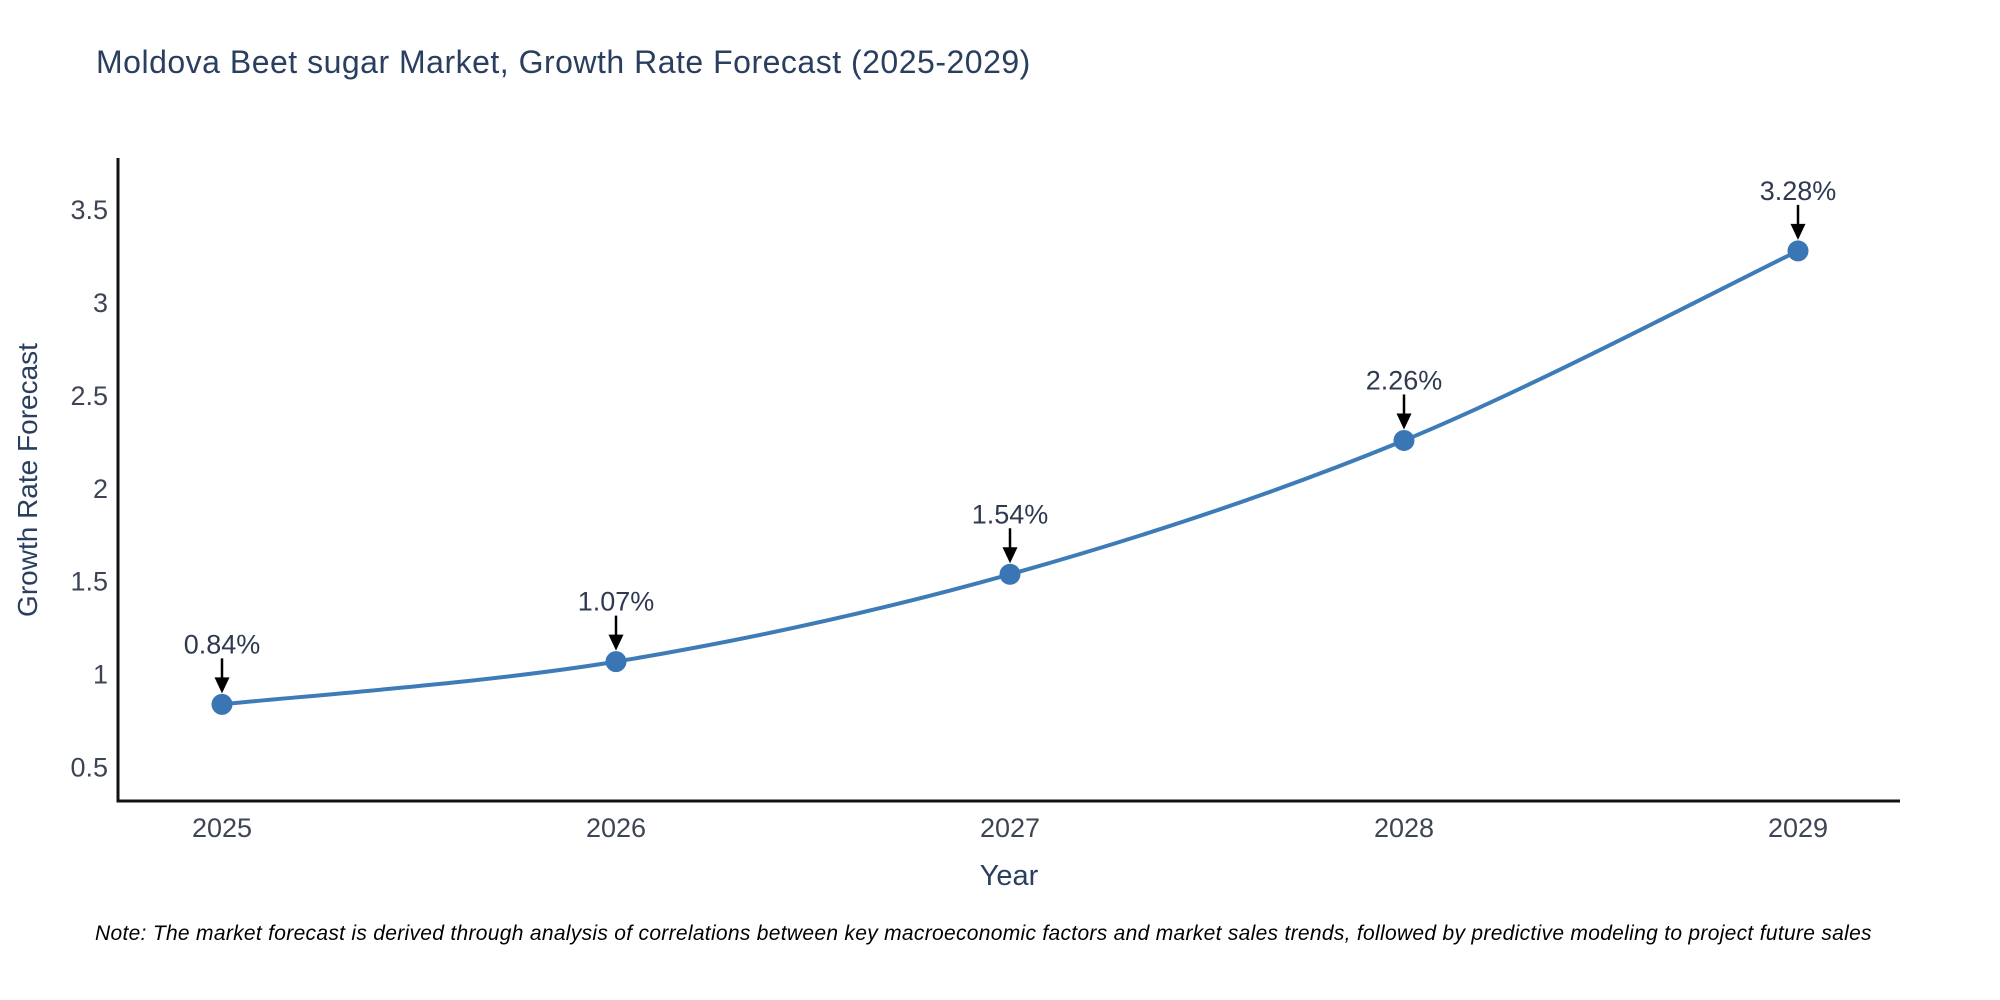 The height and width of the screenshot is (1000, 2000). What do you see at coordinates (222, 828) in the screenshot?
I see `x-tick-label: 2025` at bounding box center [222, 828].